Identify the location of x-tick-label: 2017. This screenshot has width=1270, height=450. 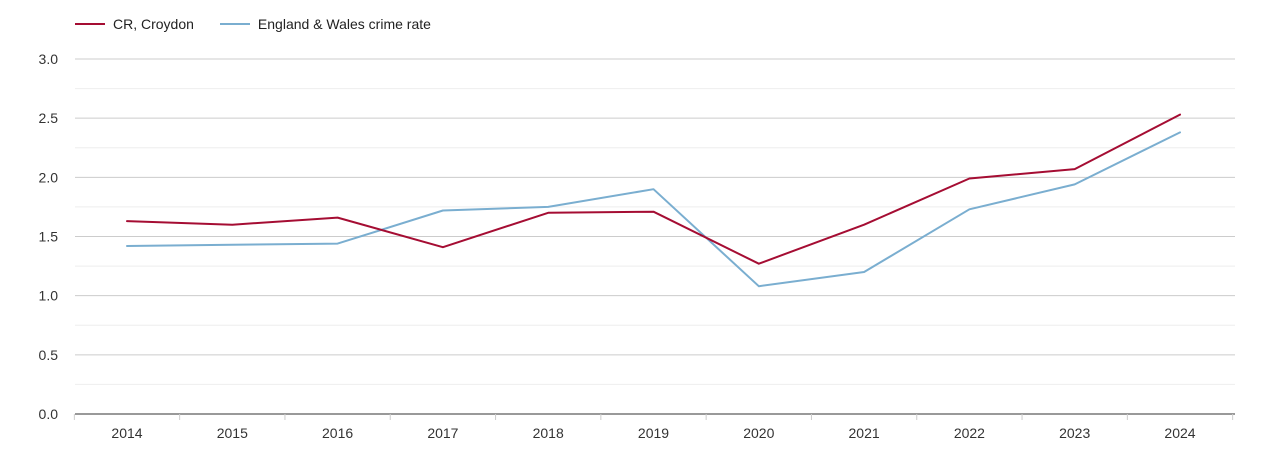
(442, 433).